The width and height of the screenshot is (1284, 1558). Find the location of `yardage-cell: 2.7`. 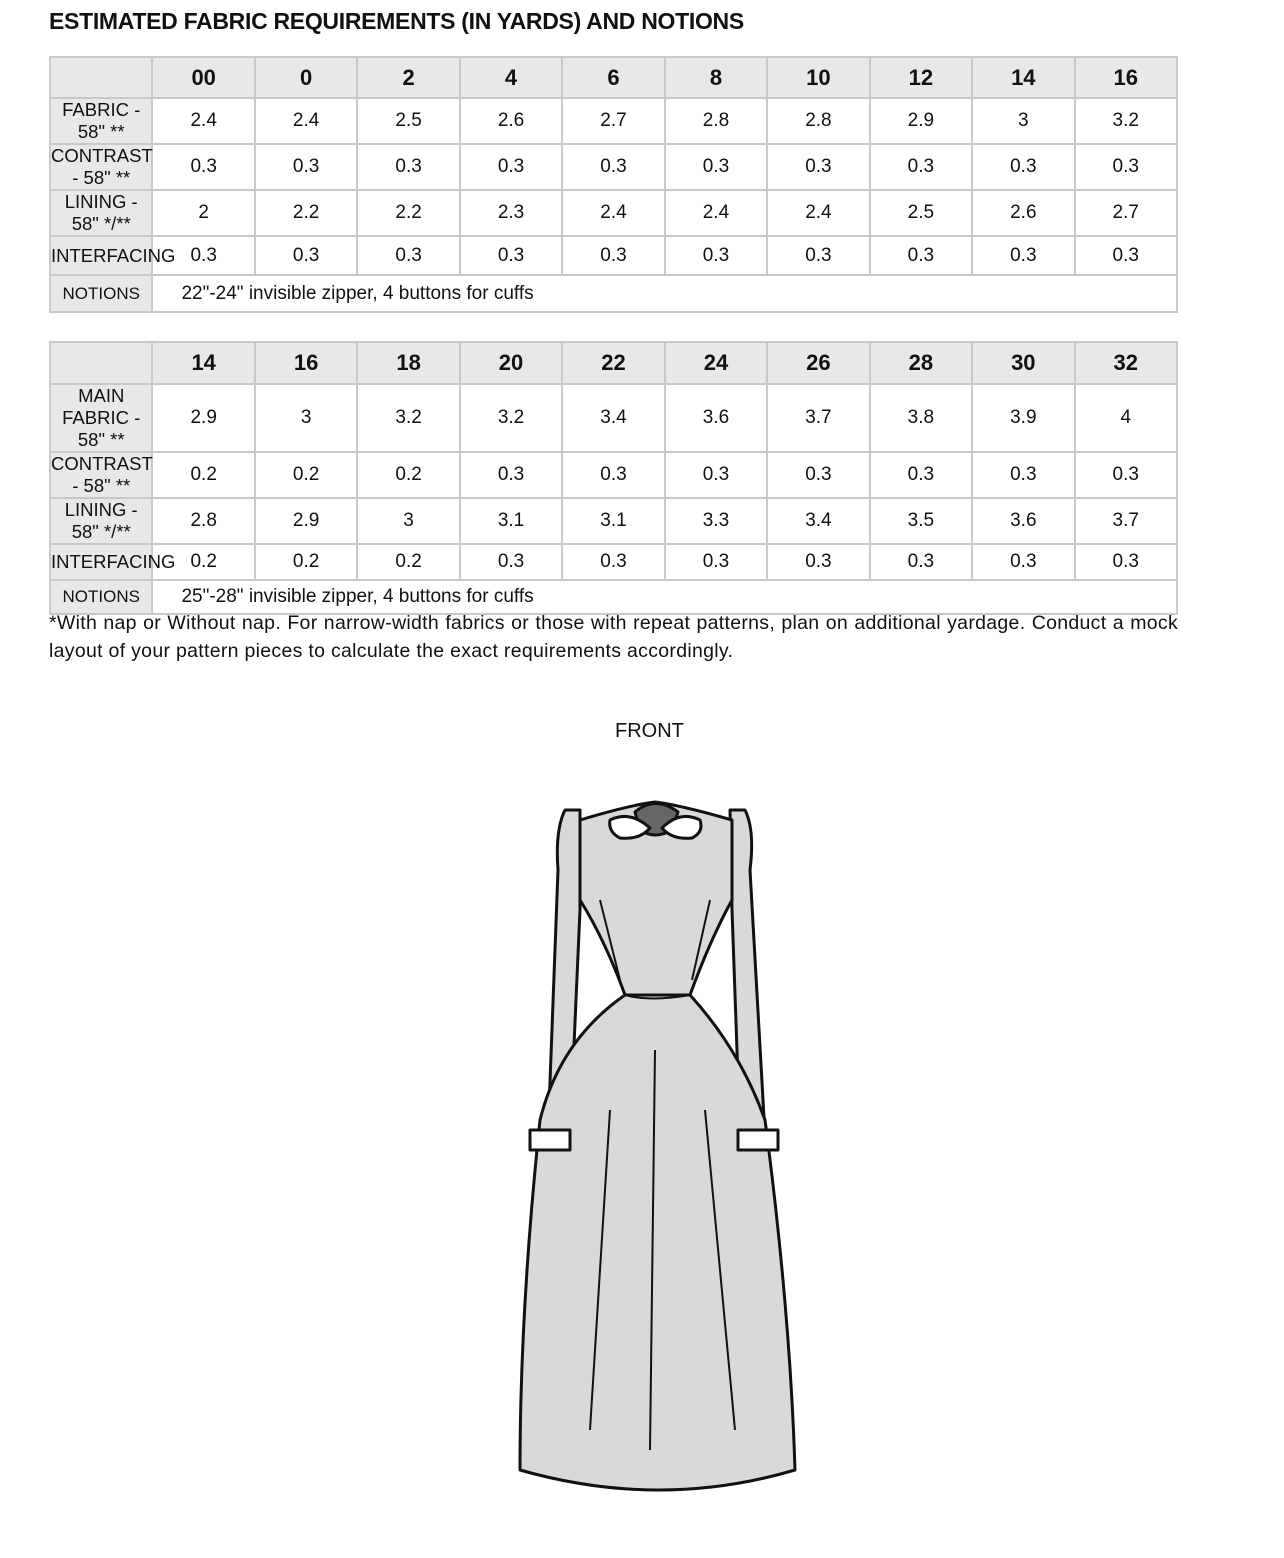

yardage-cell: 2.7 is located at coordinates (613, 121).